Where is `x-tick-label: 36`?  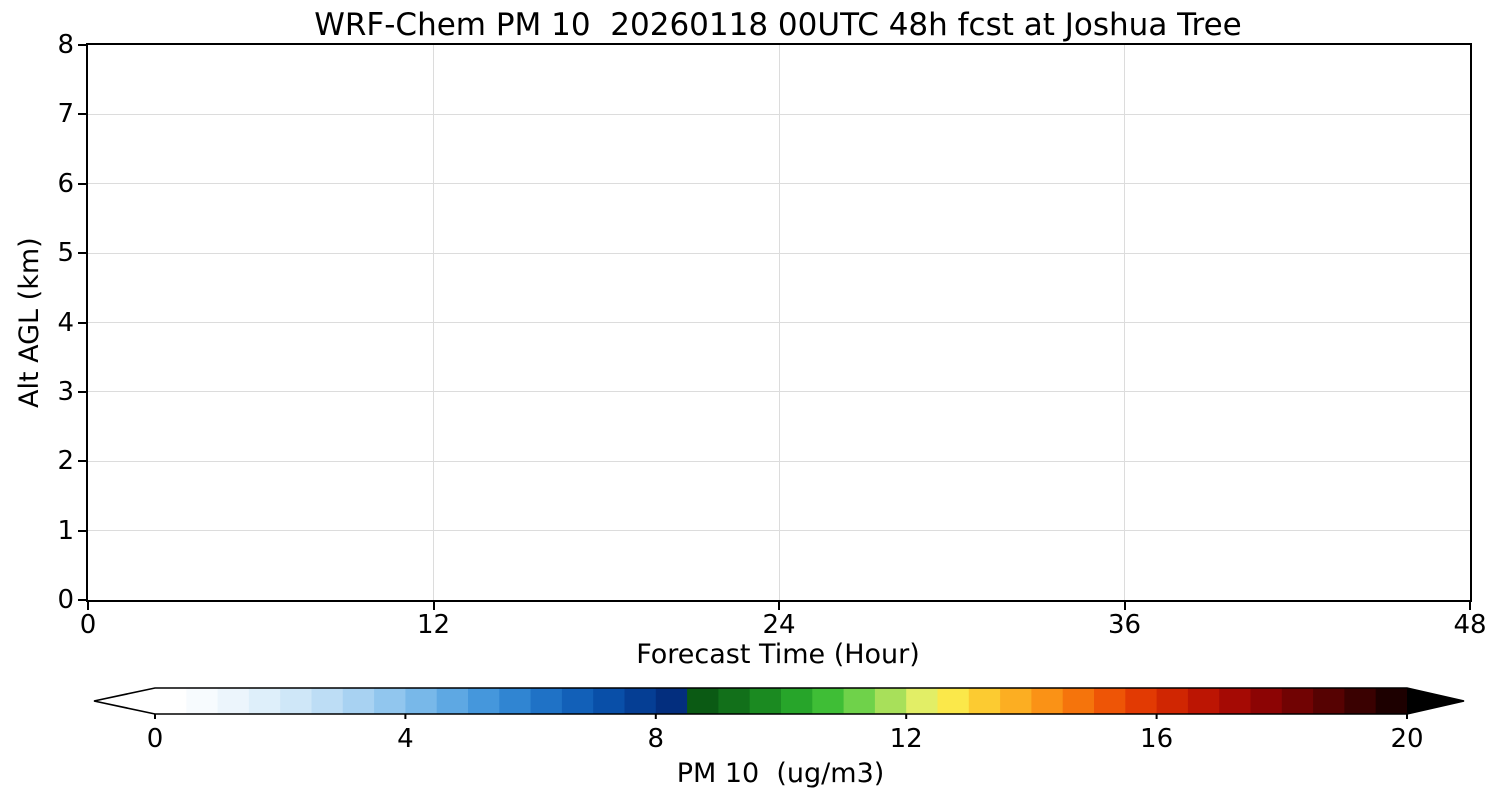
x-tick-label: 36 is located at coordinates (1124, 625).